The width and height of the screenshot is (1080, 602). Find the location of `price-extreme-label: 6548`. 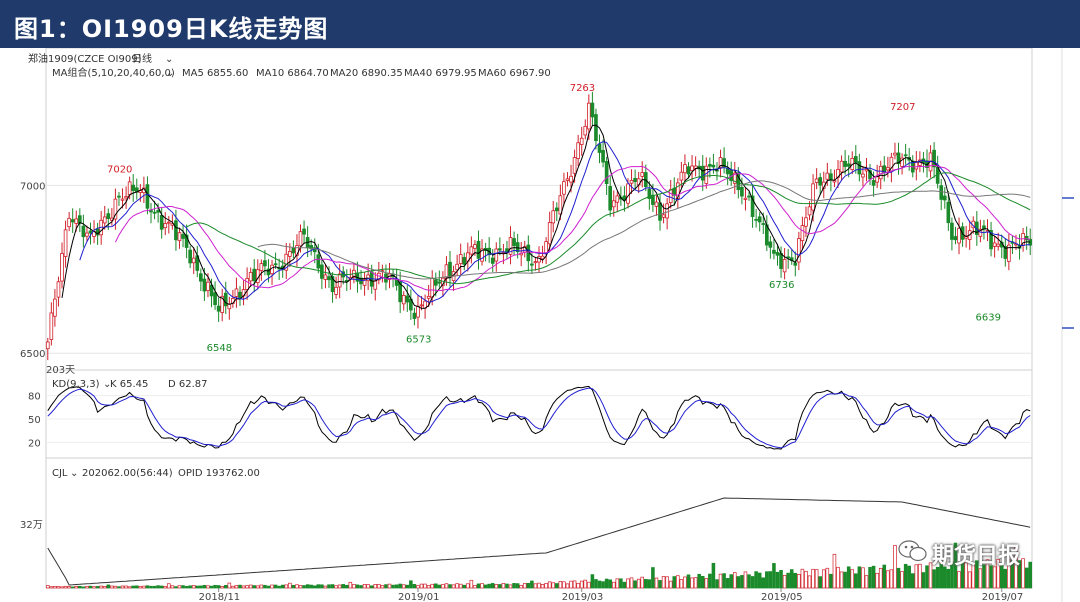

price-extreme-label: 6548 is located at coordinates (219, 348).